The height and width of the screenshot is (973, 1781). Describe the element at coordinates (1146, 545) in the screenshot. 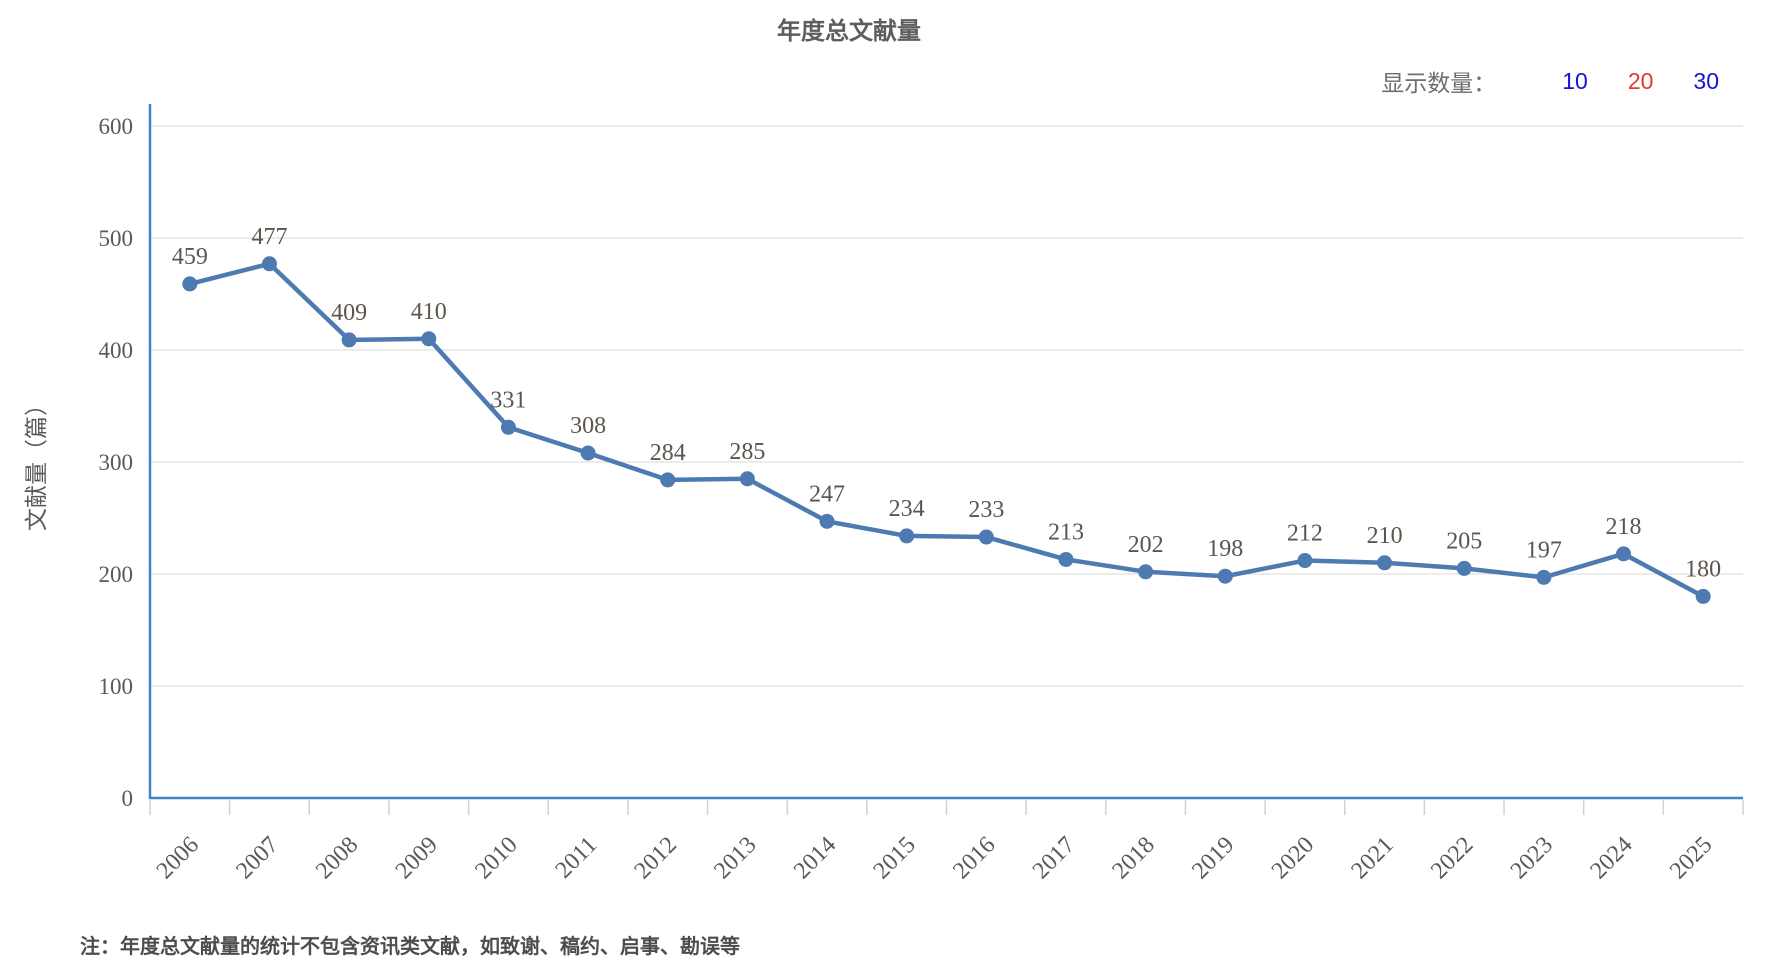

I see `data-label: 202` at that location.